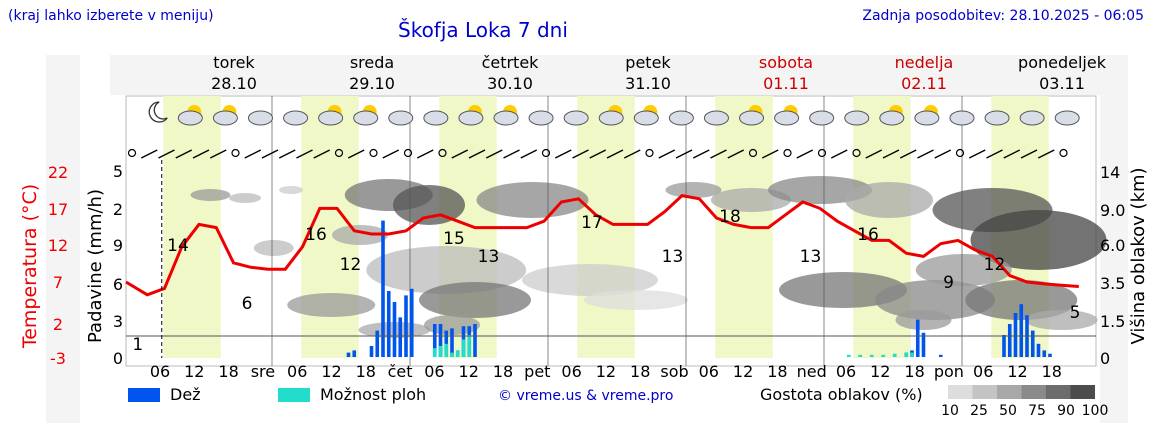 The height and width of the screenshot is (443, 1152). Describe the element at coordinates (841, 394) in the screenshot. I see `cloud-legend-label: Gostota oblakov (%)` at that location.